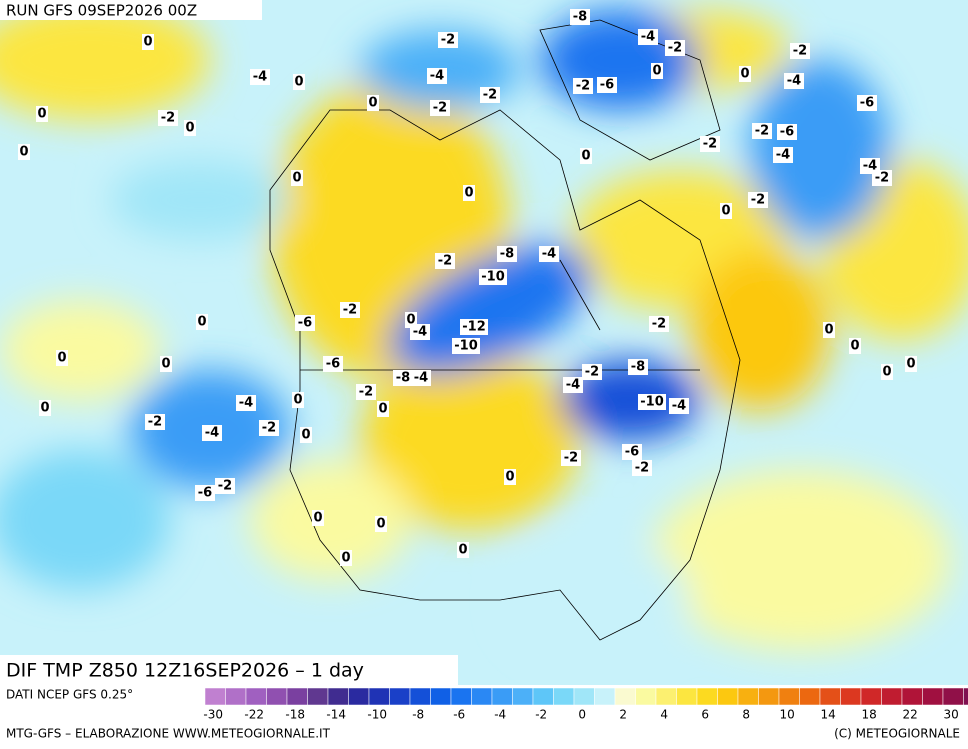 The image size is (968, 749). I want to click on run-label: RUN GFS 09SEP2026 00Z, so click(101, 11).